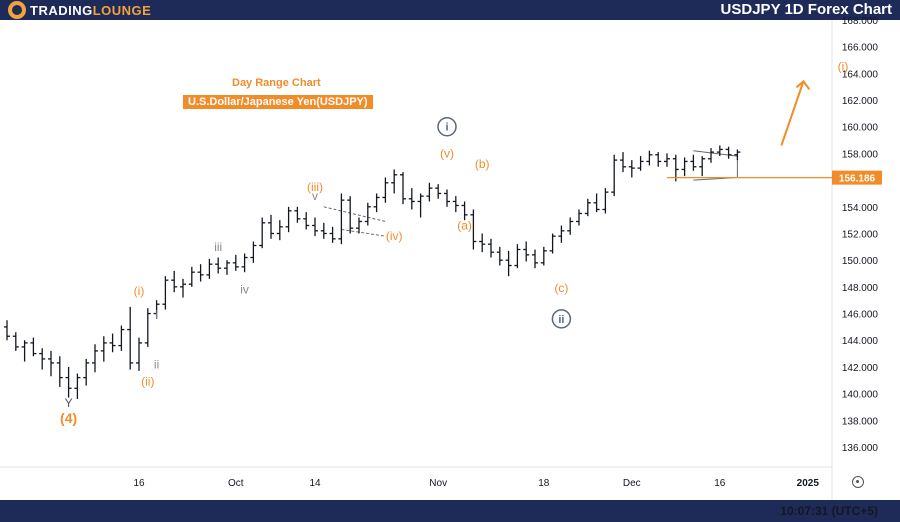 This screenshot has width=900, height=522. What do you see at coordinates (860, 74) in the screenshot?
I see `y-tick-label: 164.000` at bounding box center [860, 74].